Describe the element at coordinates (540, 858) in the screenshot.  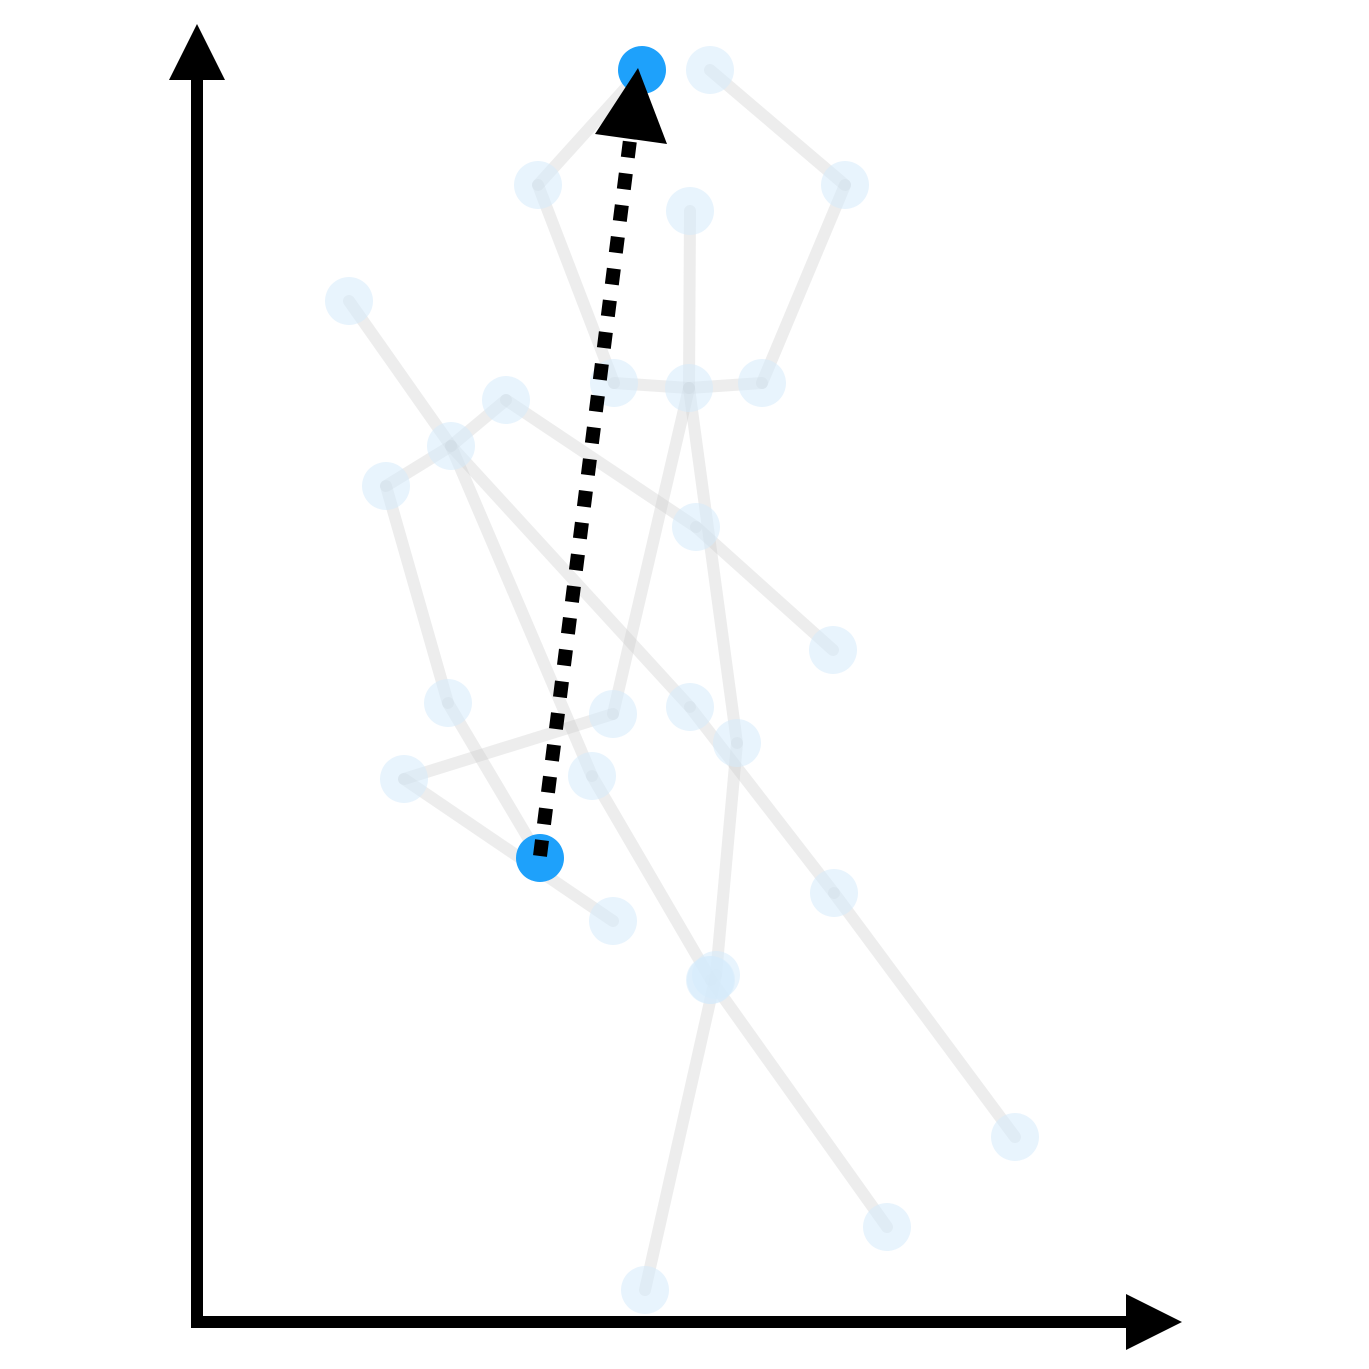
I see `highlighted-joint` at that location.